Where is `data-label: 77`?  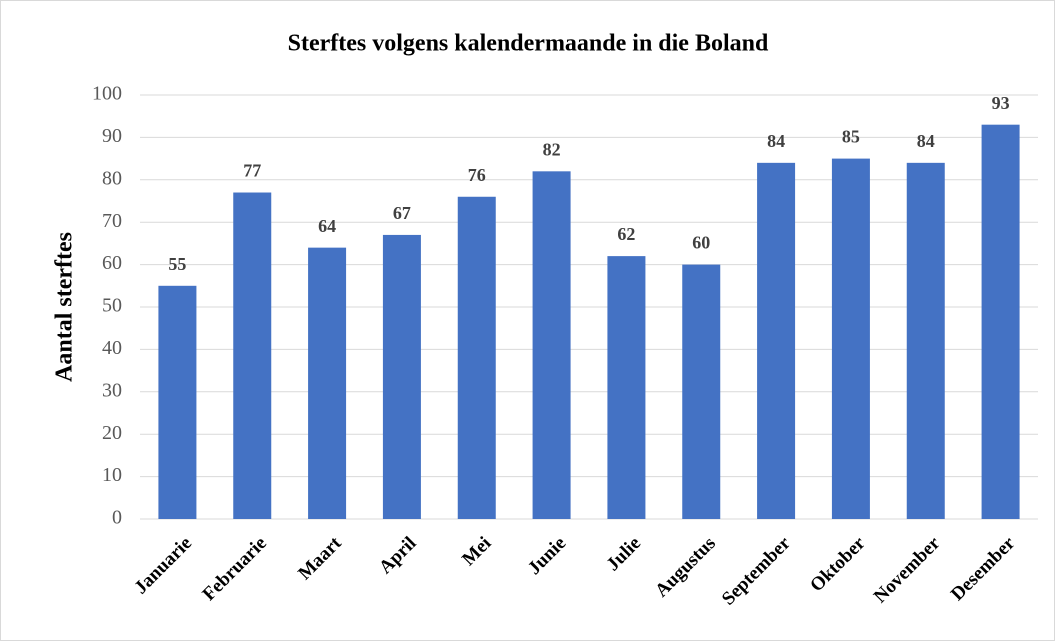 data-label: 77 is located at coordinates (252, 171).